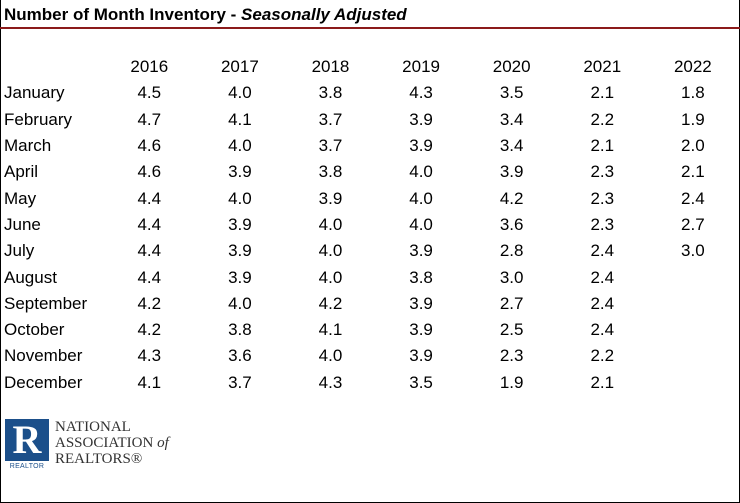 This screenshot has height=503, width=740. Describe the element at coordinates (324, 14) in the screenshot. I see `title-subtitle: Seasonally Adjusted` at that location.